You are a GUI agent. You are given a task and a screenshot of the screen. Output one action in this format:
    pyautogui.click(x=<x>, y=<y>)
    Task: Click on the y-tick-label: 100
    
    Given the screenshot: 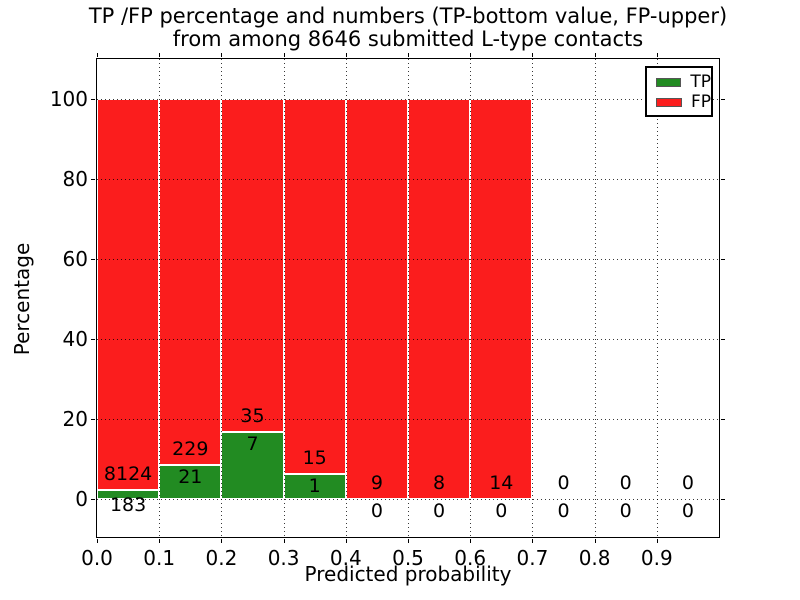 What is the action you would take?
    pyautogui.click(x=68, y=99)
    